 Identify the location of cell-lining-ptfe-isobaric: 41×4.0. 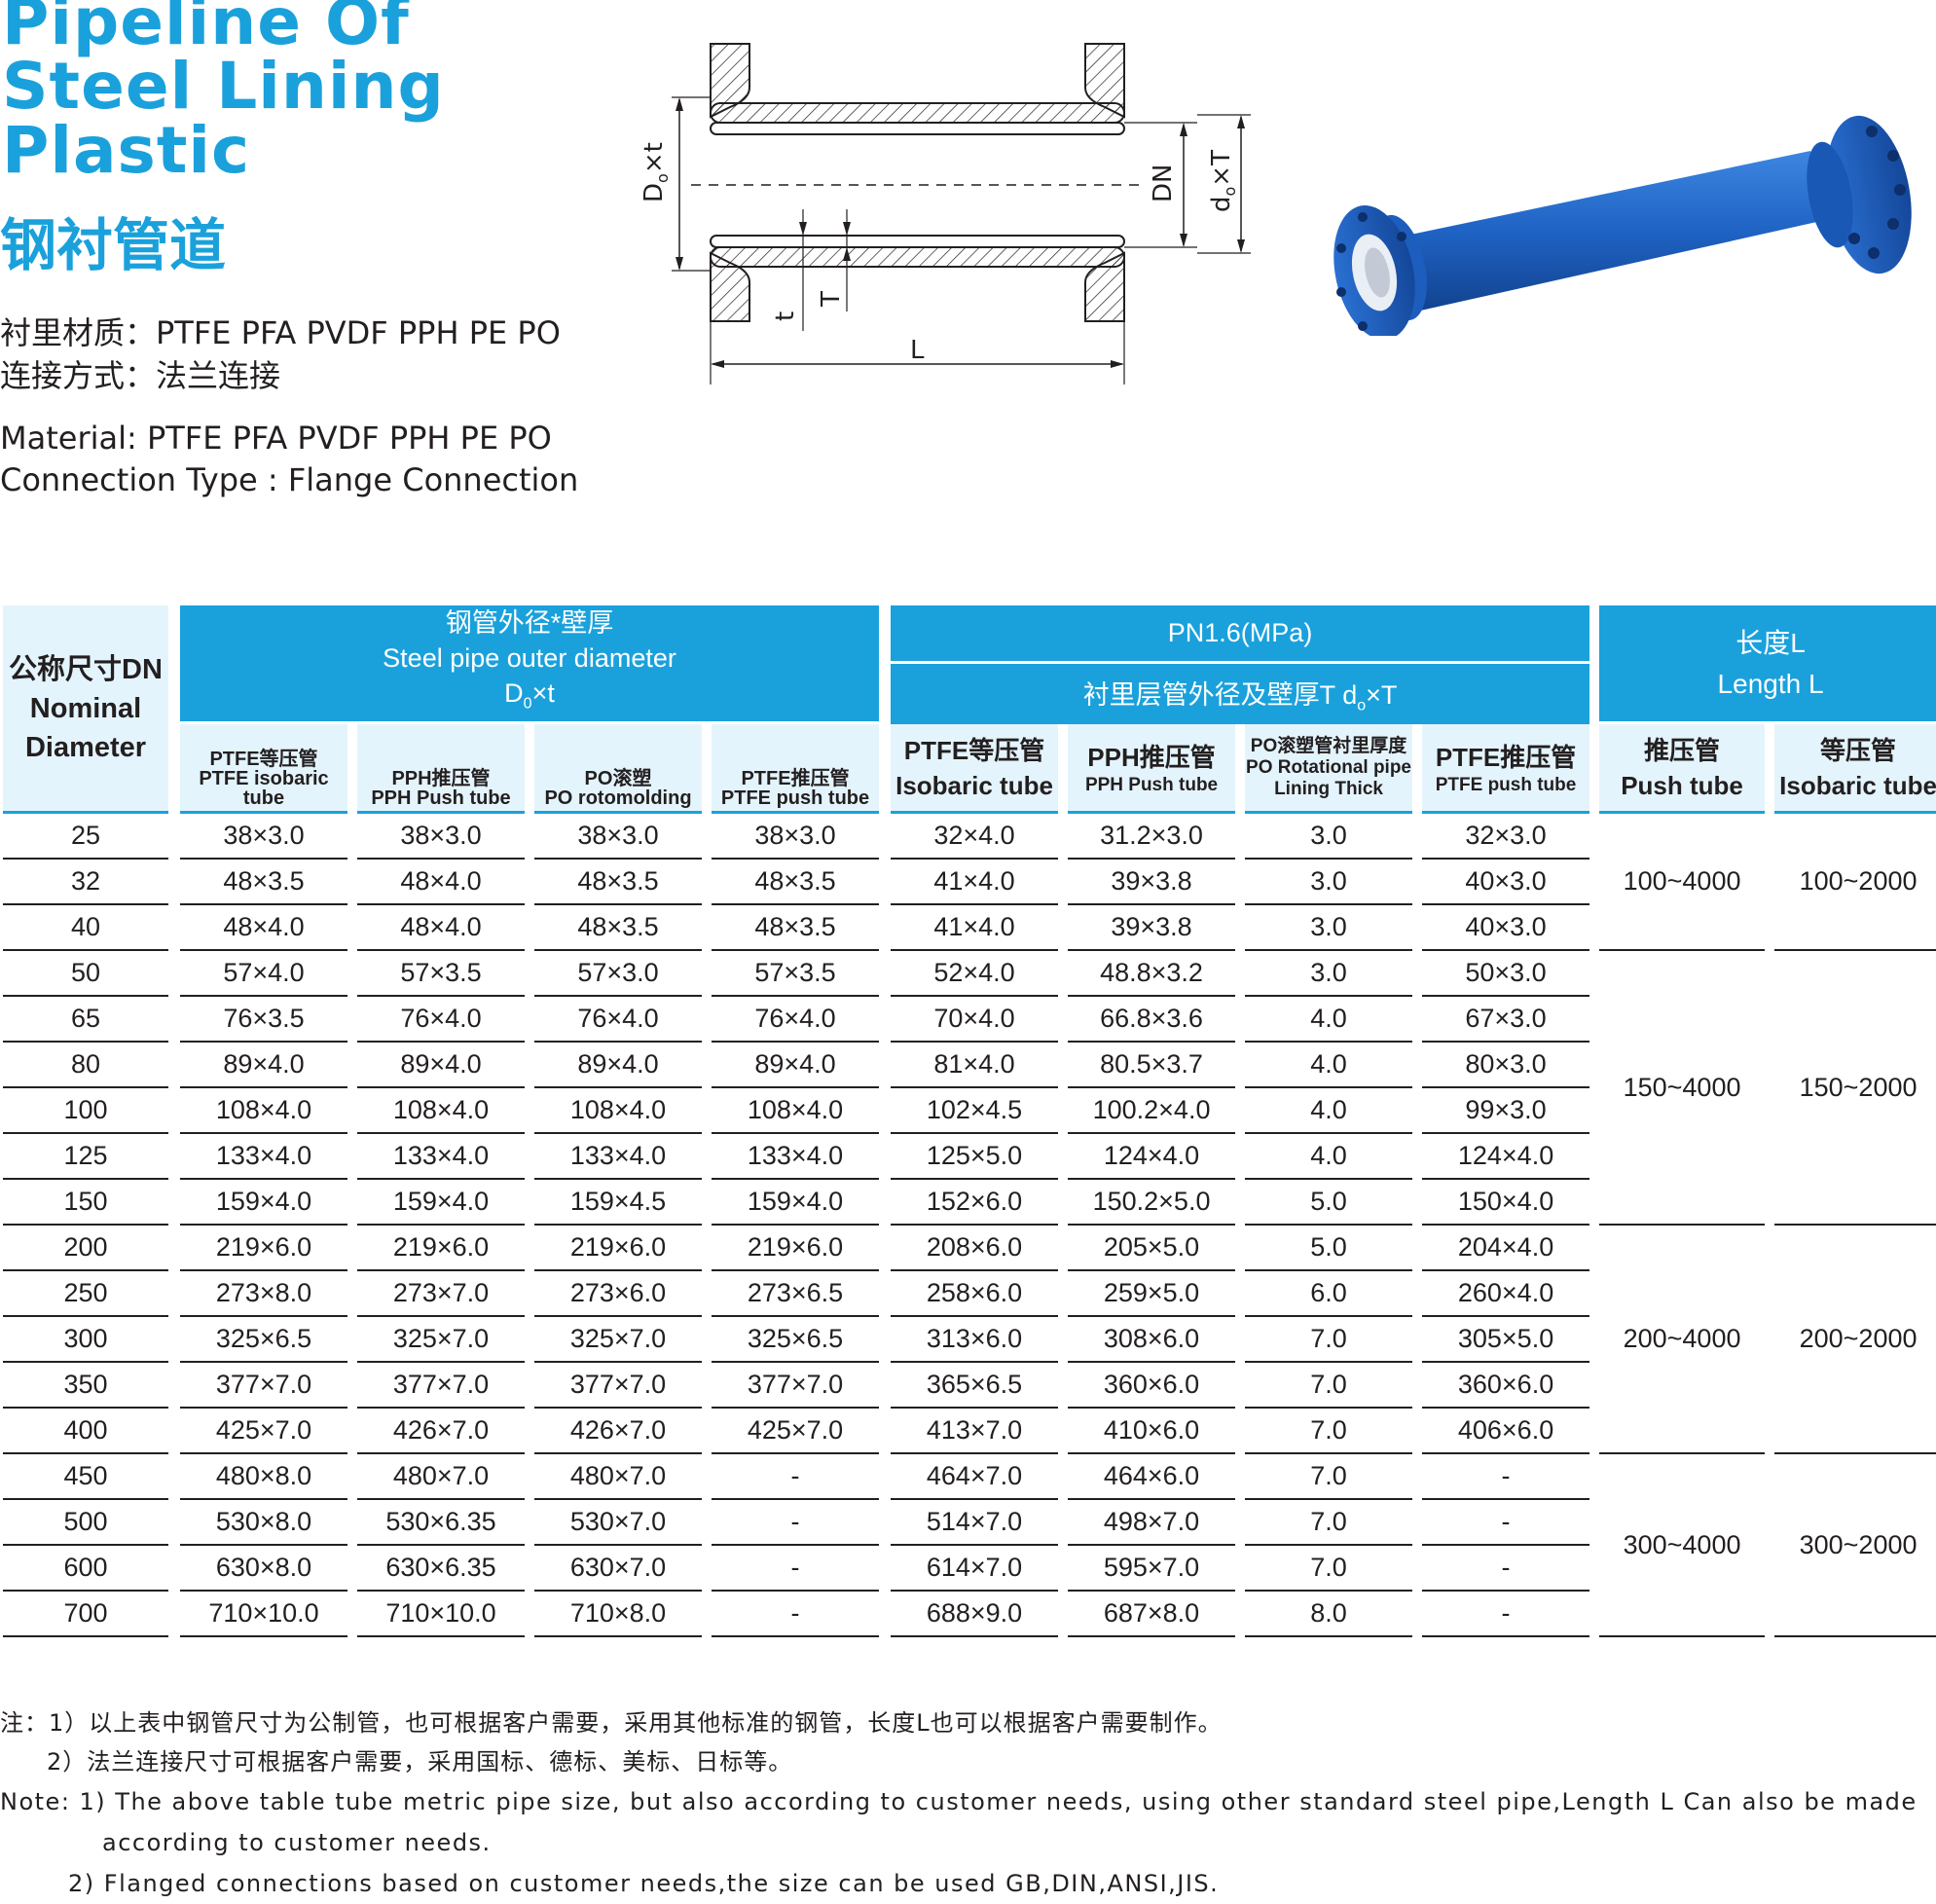
(975, 928).